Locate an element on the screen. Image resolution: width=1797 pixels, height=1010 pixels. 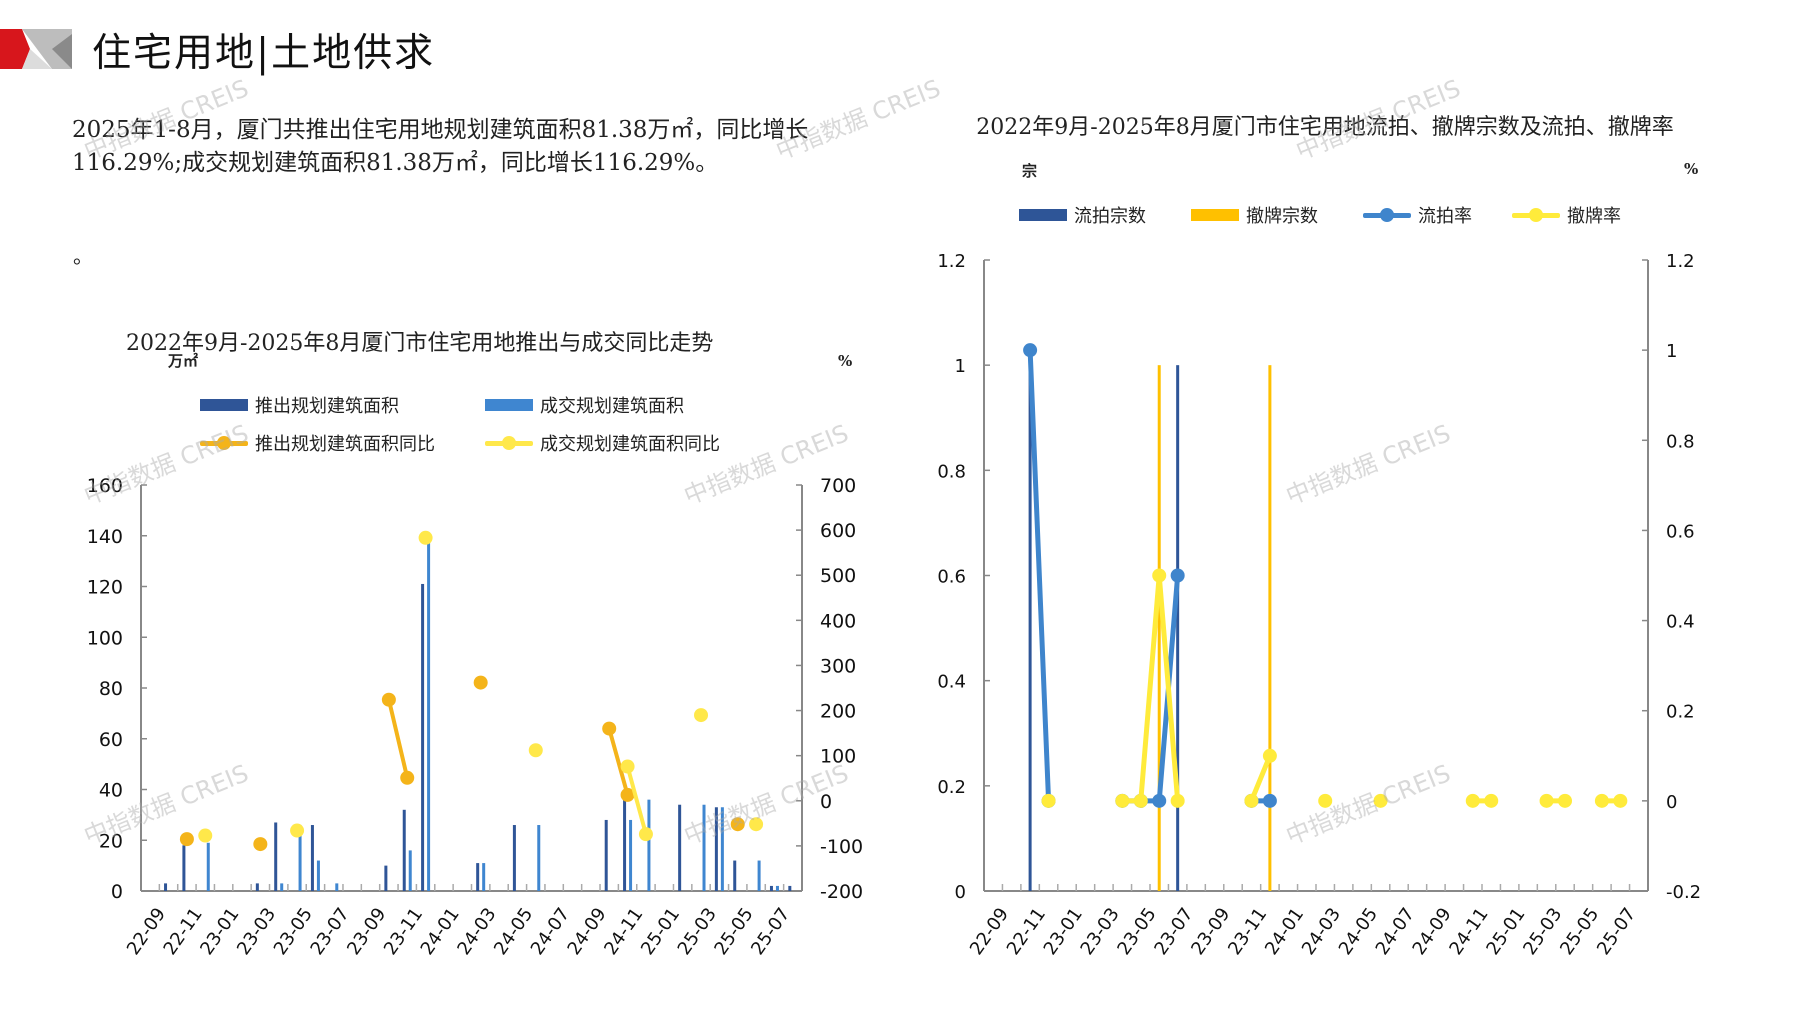
y-tick-label-left: 0.6 is located at coordinates (951, 577).